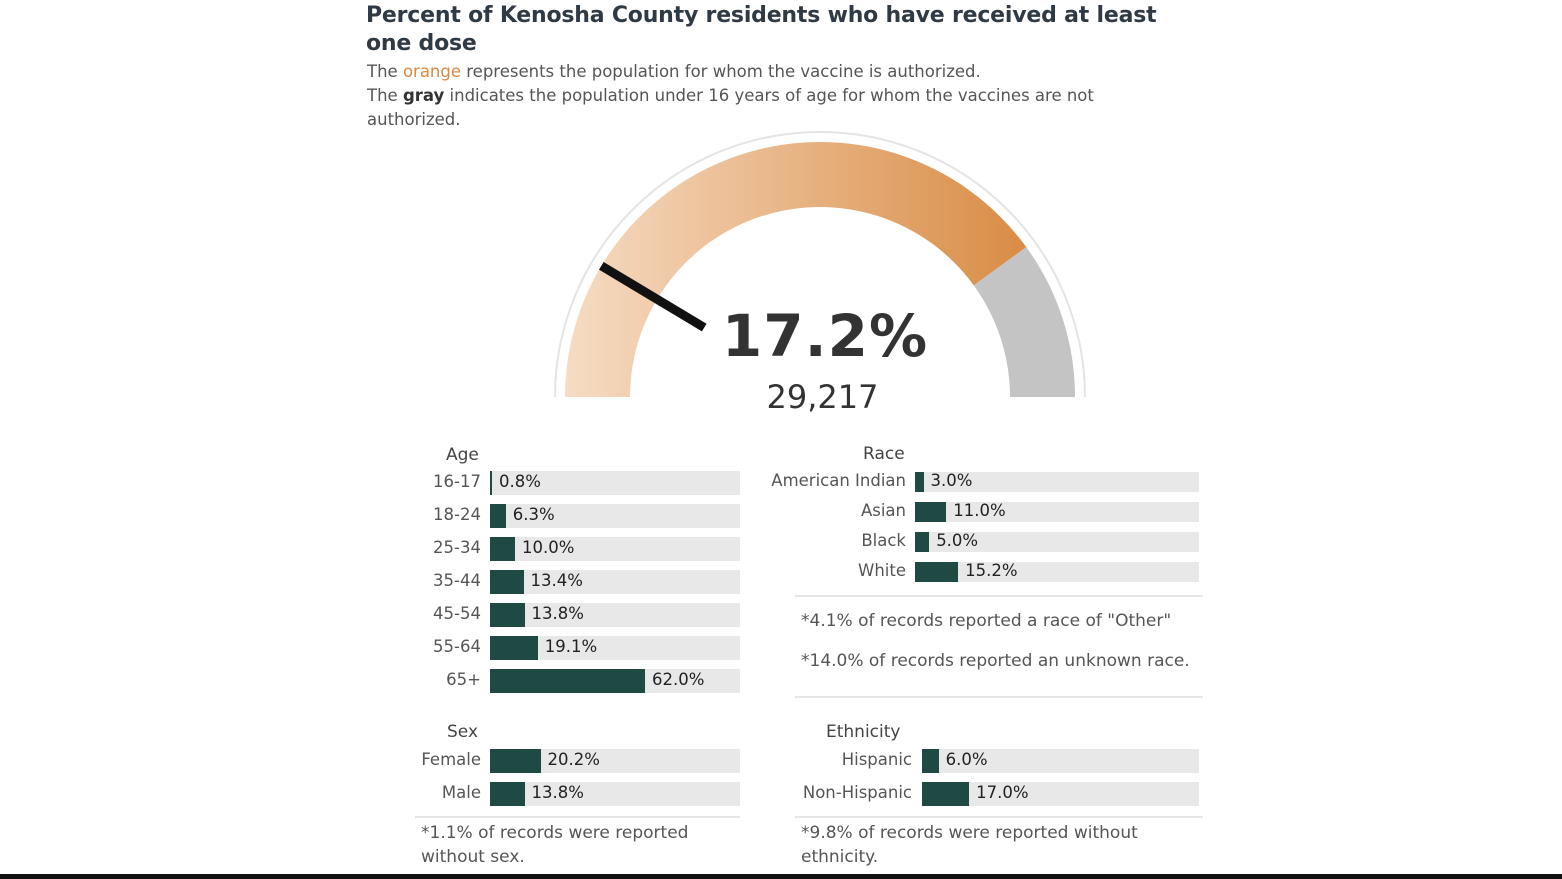 The height and width of the screenshot is (879, 1562). Describe the element at coordinates (991, 570) in the screenshot. I see `race-value-label: 15.2%` at that location.